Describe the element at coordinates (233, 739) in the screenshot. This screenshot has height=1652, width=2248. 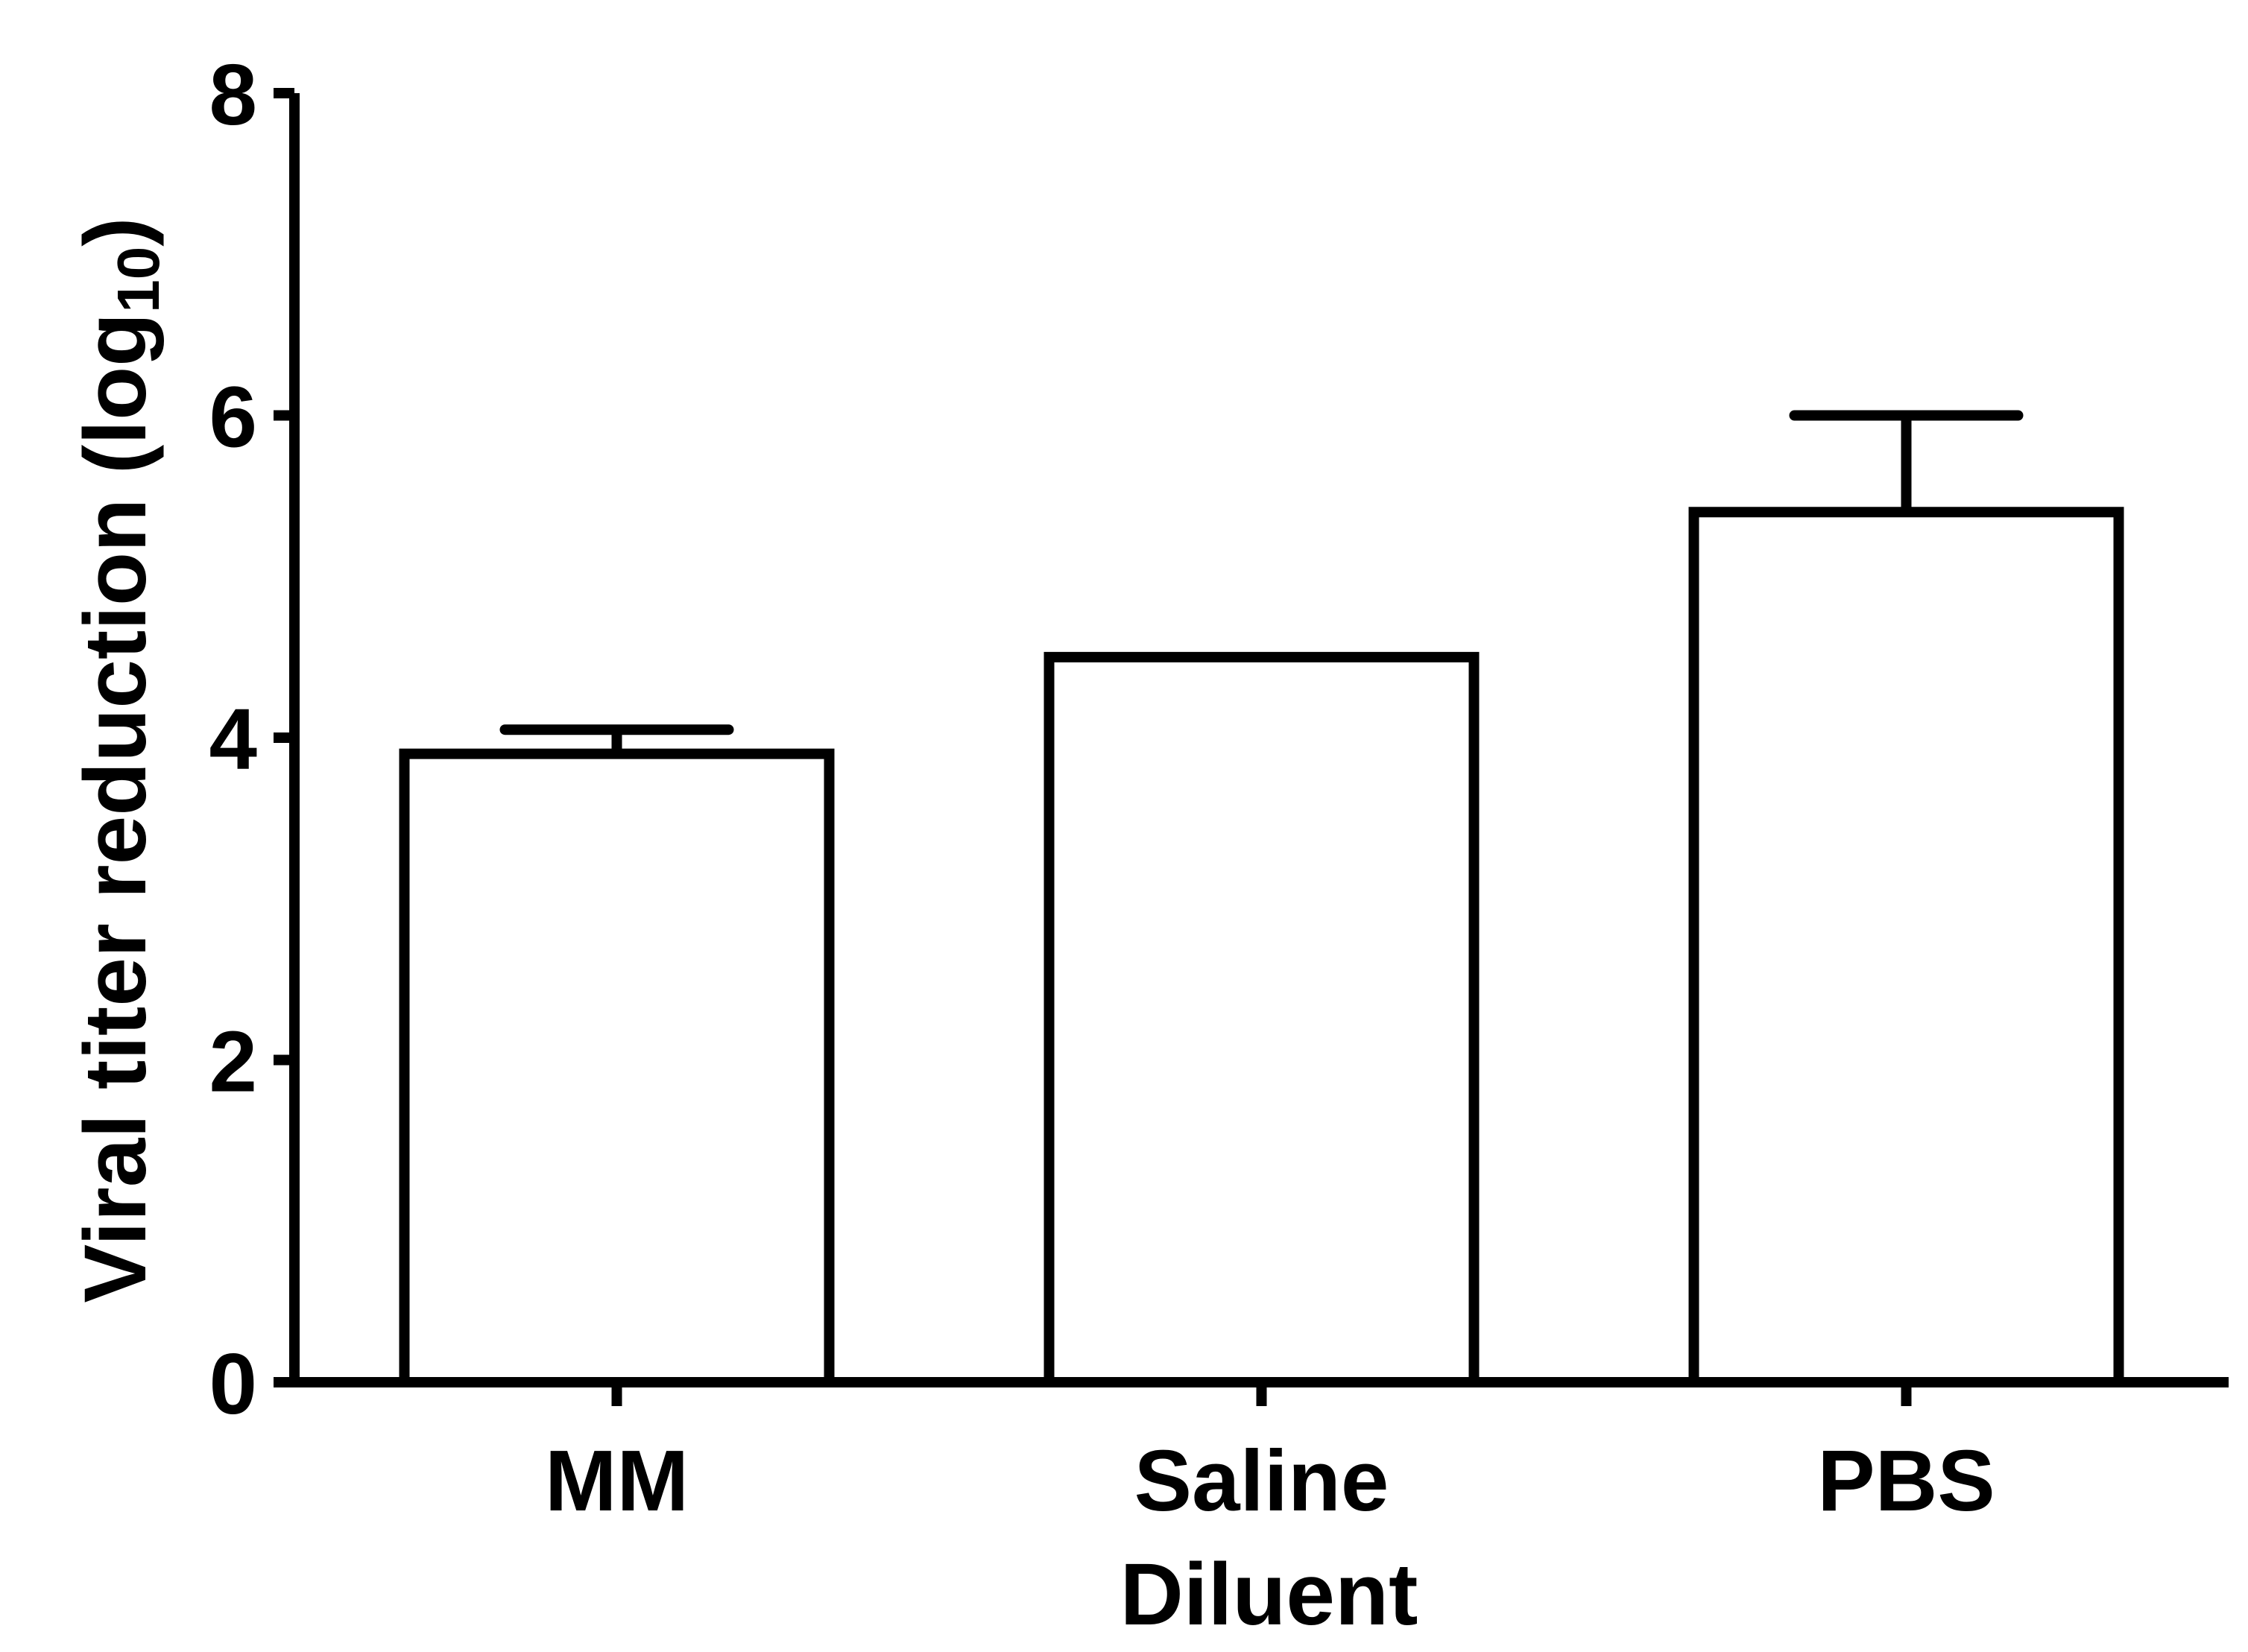
I see `y-tick-label: 4` at that location.